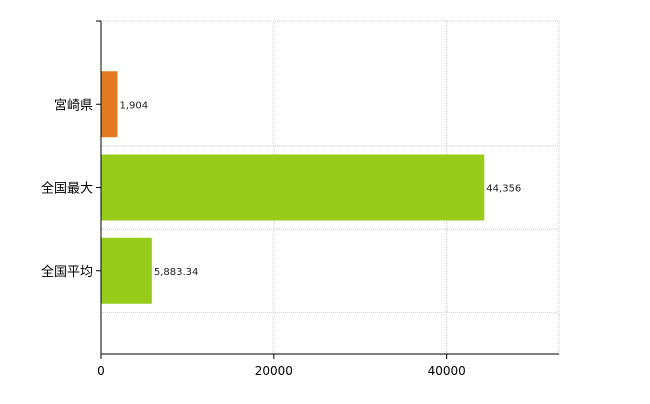 Image resolution: width=650 pixels, height=404 pixels. What do you see at coordinates (176, 272) in the screenshot?
I see `data-label: 5,883.34` at bounding box center [176, 272].